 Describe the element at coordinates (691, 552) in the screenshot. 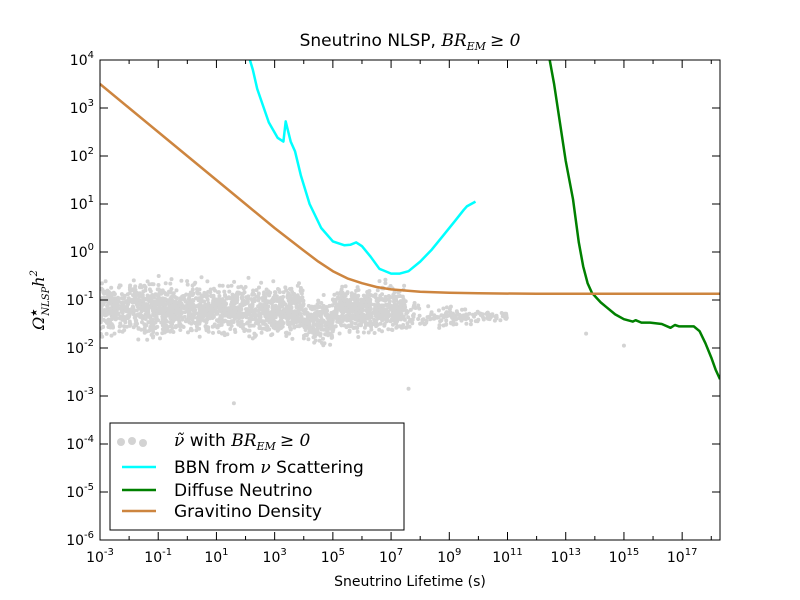

I see `x-tick-exp: 17` at that location.